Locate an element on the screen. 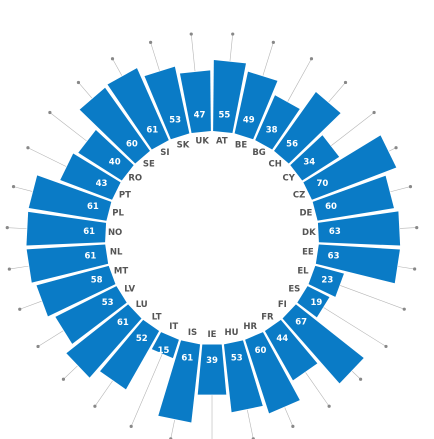 The height and width of the screenshot is (439, 434). bar-cz is located at coordinates (350, 167).